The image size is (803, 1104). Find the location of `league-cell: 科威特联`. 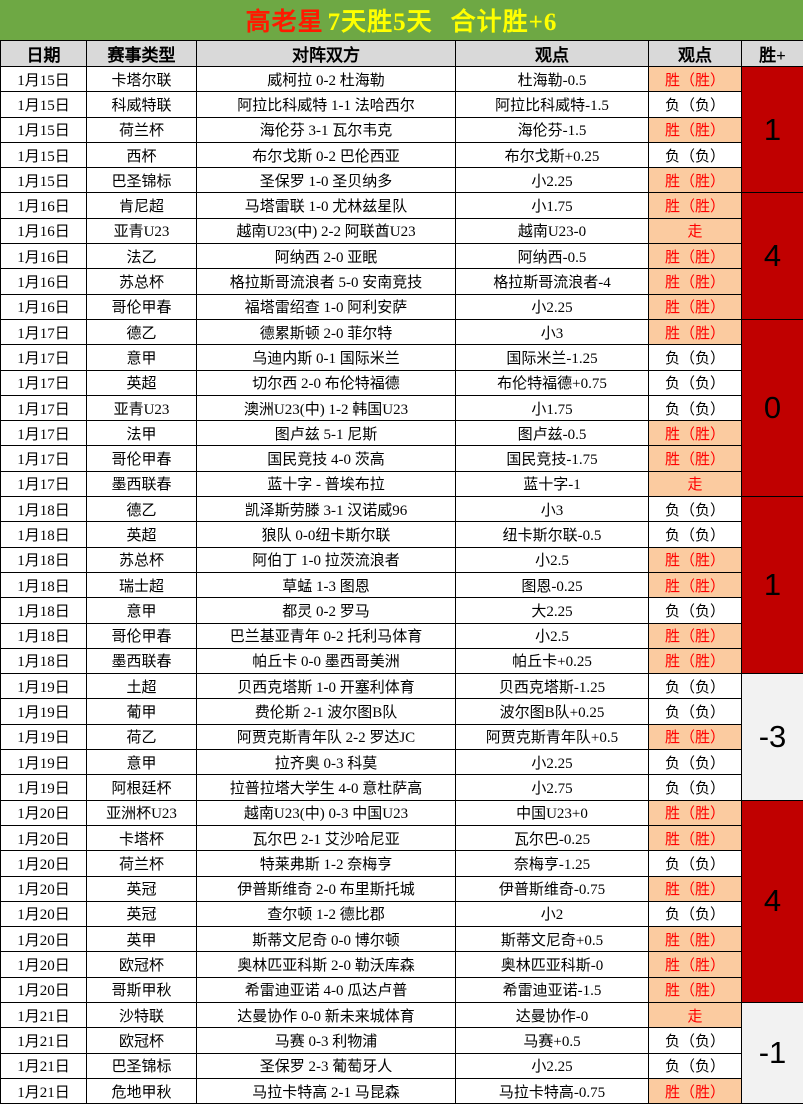

league-cell: 科威特联 is located at coordinates (142, 104).